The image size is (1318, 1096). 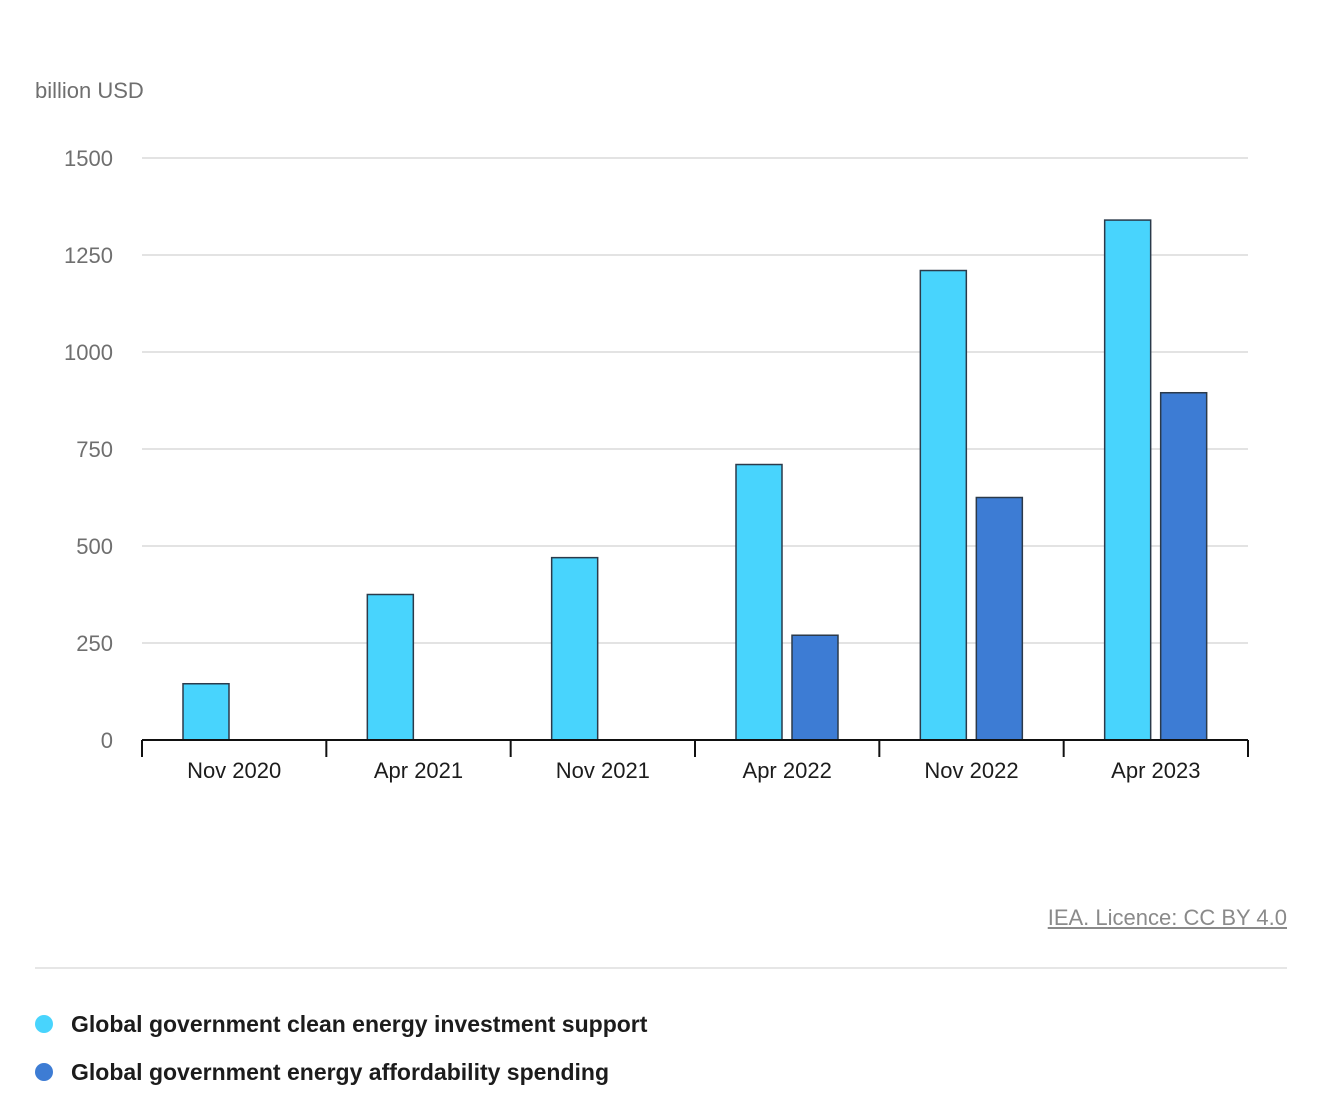 I want to click on legend-swatch-affordability, so click(x=44, y=1072).